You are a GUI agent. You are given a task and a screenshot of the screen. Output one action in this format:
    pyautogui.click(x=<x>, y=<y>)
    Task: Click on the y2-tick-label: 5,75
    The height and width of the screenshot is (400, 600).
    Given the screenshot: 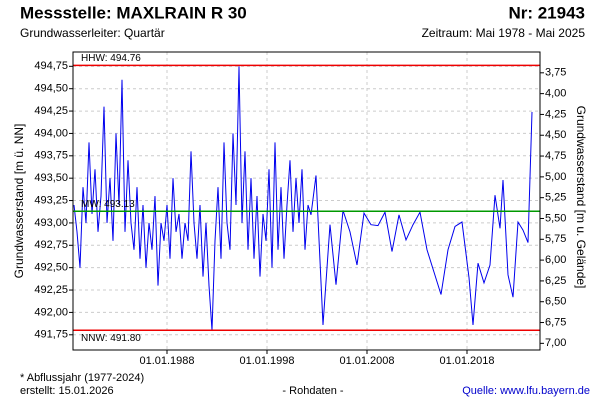 What is the action you would take?
    pyautogui.click(x=555, y=239)
    